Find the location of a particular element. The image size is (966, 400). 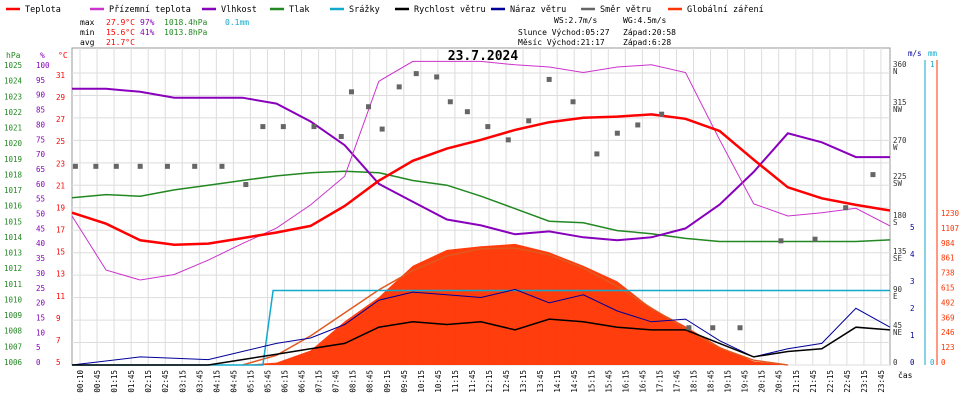

axis-x-tick: 20:15 is located at coordinates (762, 381).